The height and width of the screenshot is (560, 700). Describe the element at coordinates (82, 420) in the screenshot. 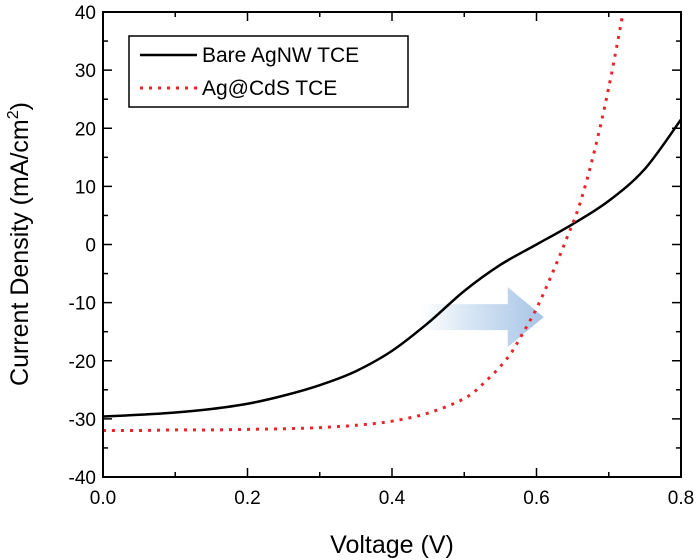

I see `y-tick-label: -30` at that location.